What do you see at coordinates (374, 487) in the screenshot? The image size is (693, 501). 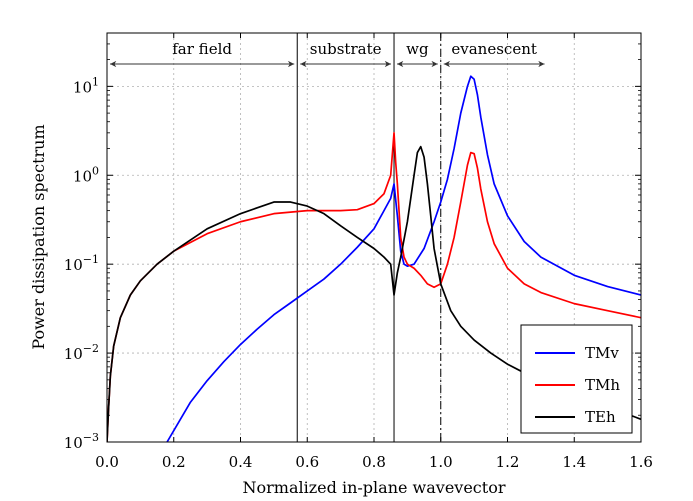 I see `x-axis-label: Normalized in-plane wavevector` at bounding box center [374, 487].